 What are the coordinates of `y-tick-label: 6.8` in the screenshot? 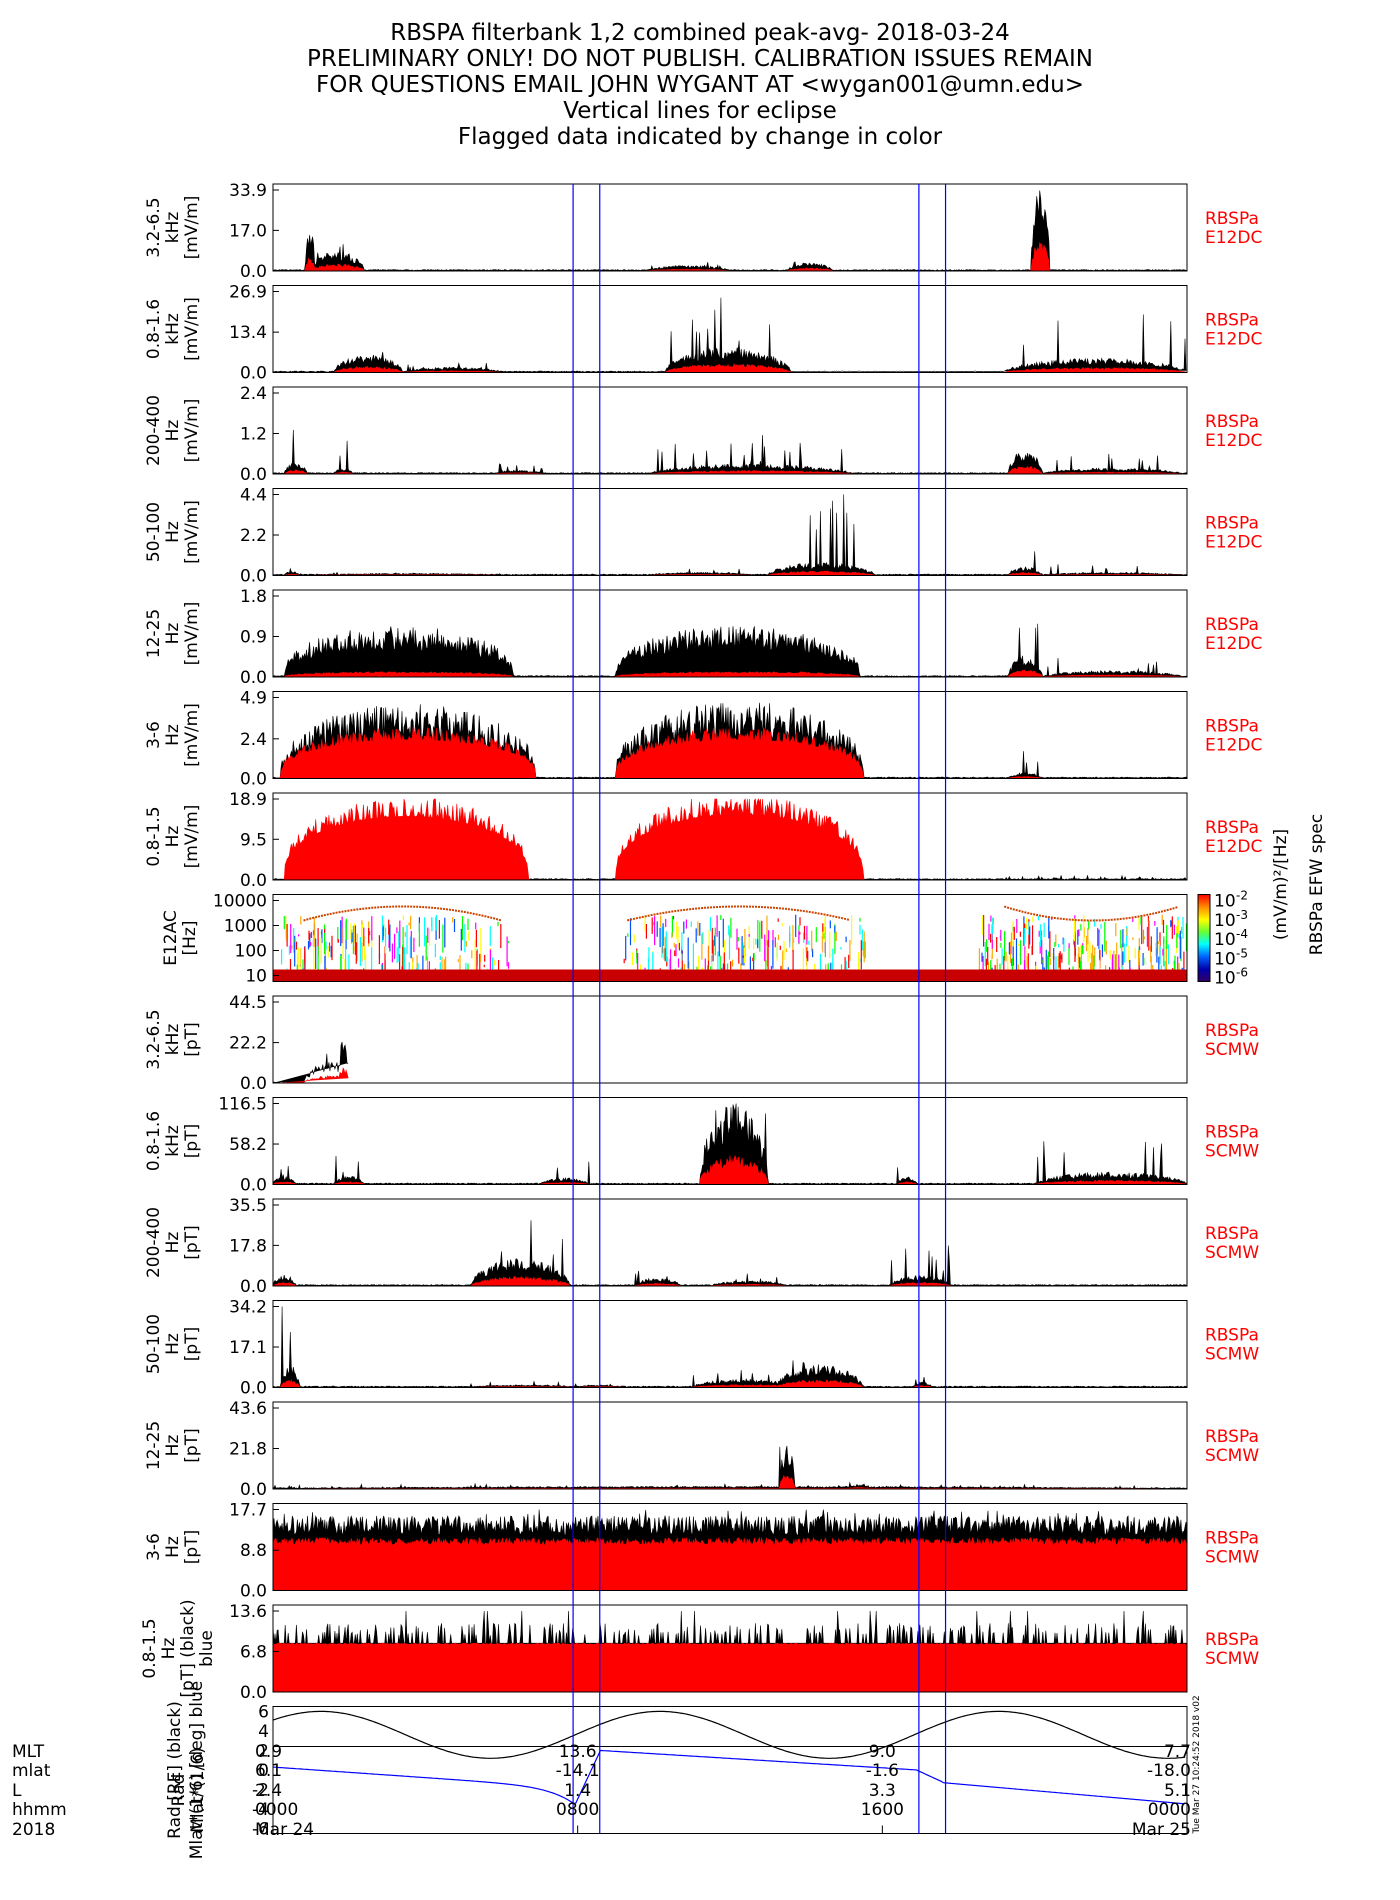 It's located at (253, 1653).